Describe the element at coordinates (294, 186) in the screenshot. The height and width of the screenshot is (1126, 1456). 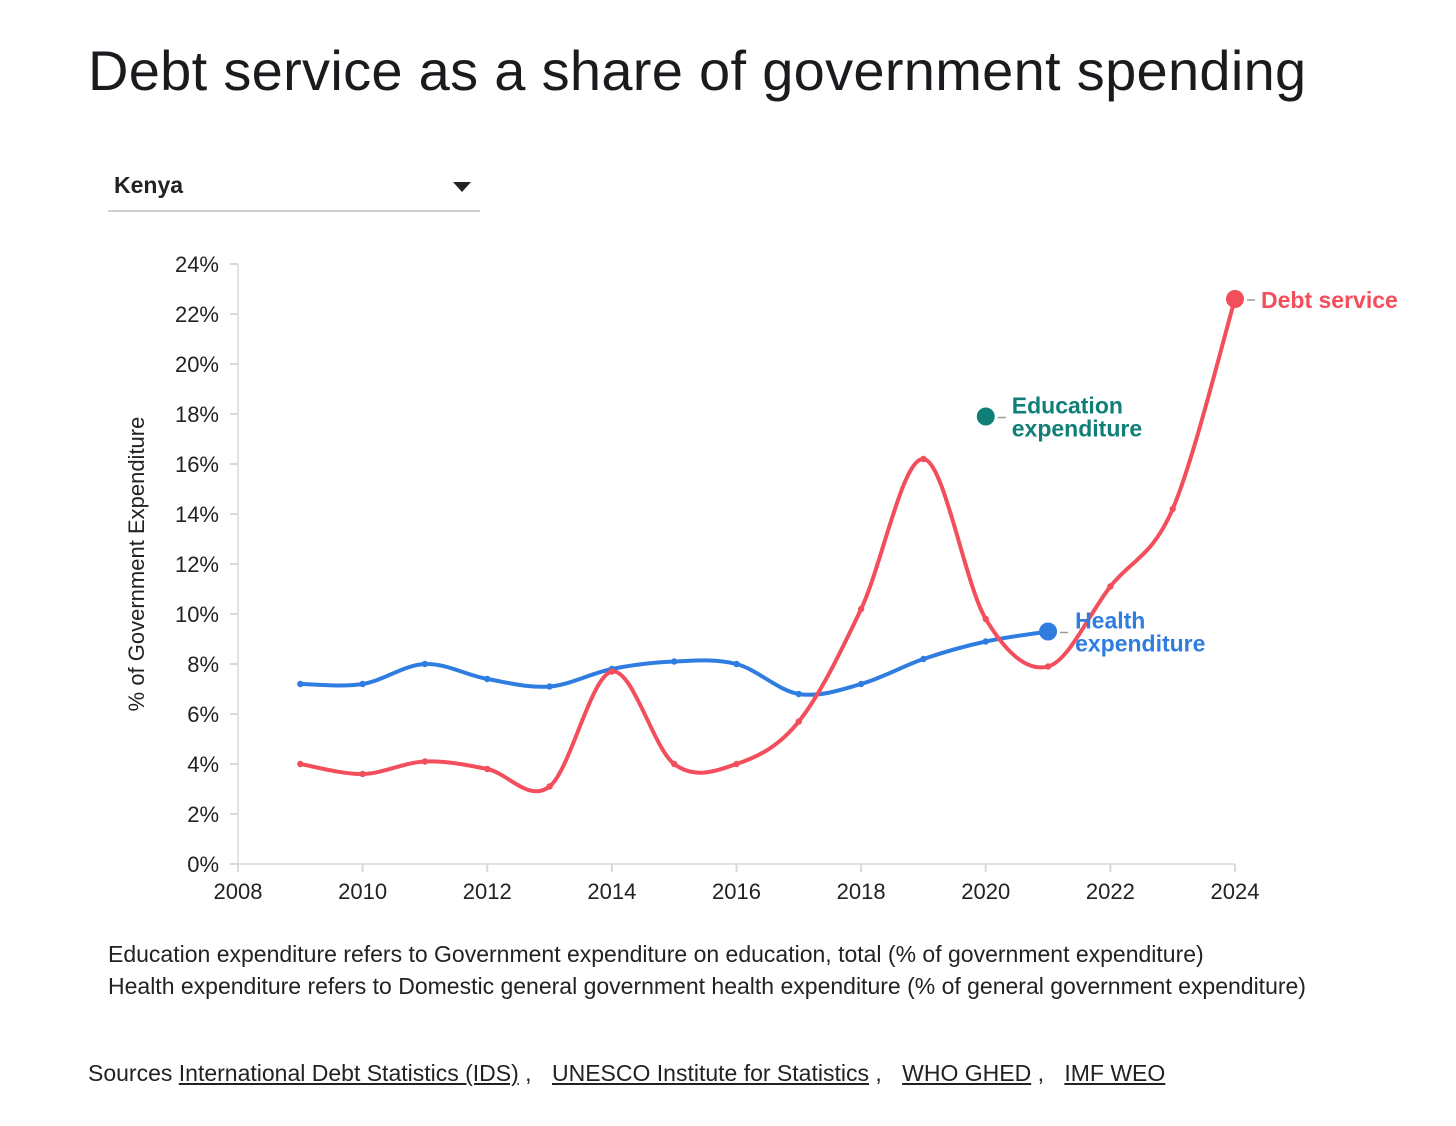
I see `country-dropdown: Kenya` at that location.